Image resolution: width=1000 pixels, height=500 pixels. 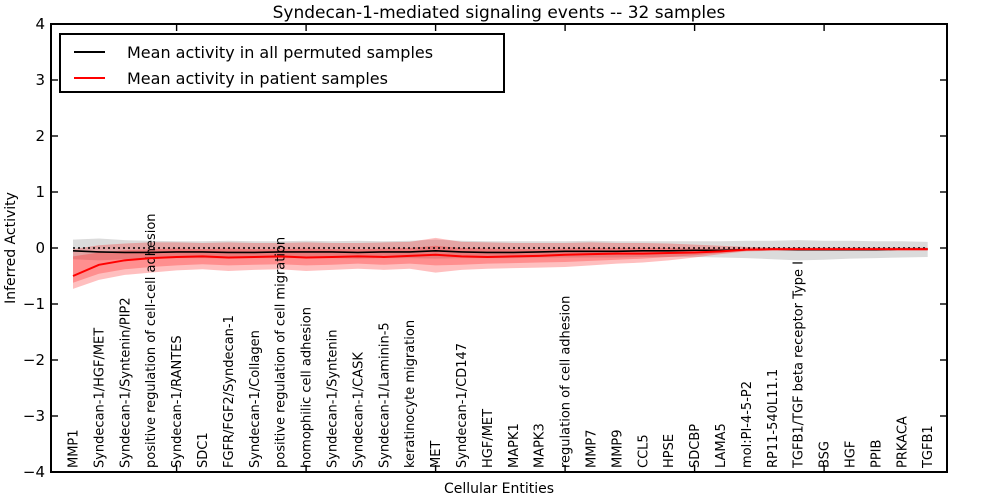 What do you see at coordinates (333, 399) in the screenshot?
I see `x-tick-label: Syndecan-1/Syntenin` at bounding box center [333, 399].